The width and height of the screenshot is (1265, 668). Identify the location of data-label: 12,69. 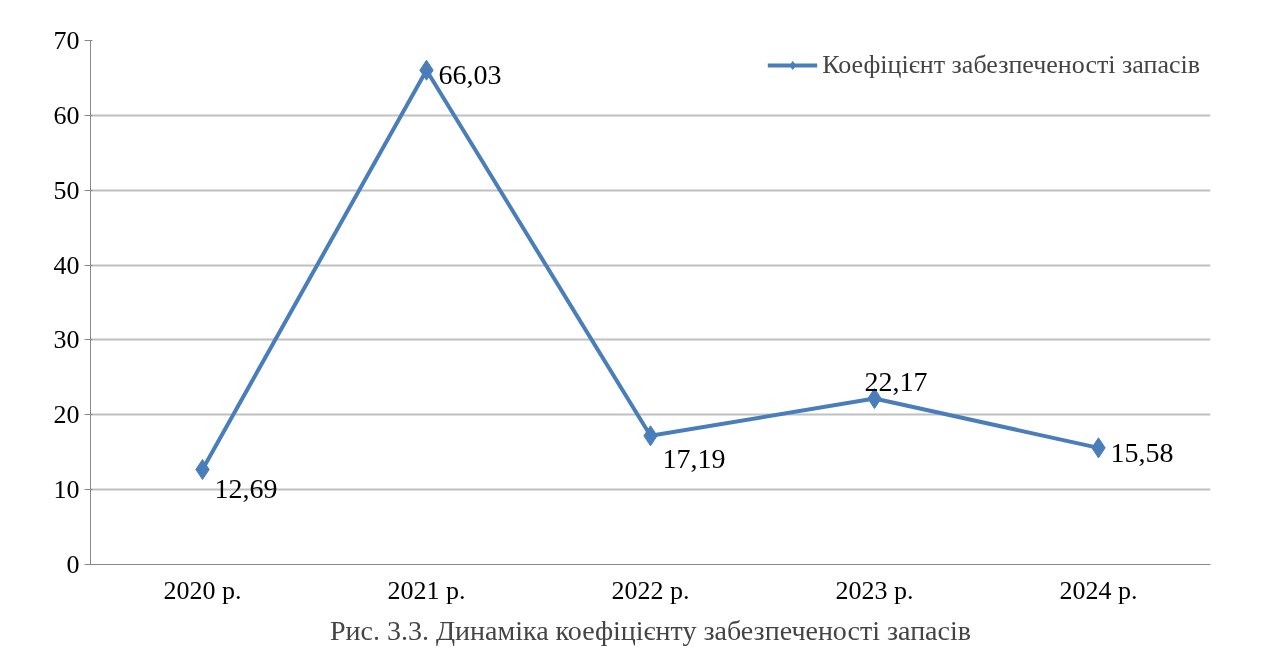
(246, 488).